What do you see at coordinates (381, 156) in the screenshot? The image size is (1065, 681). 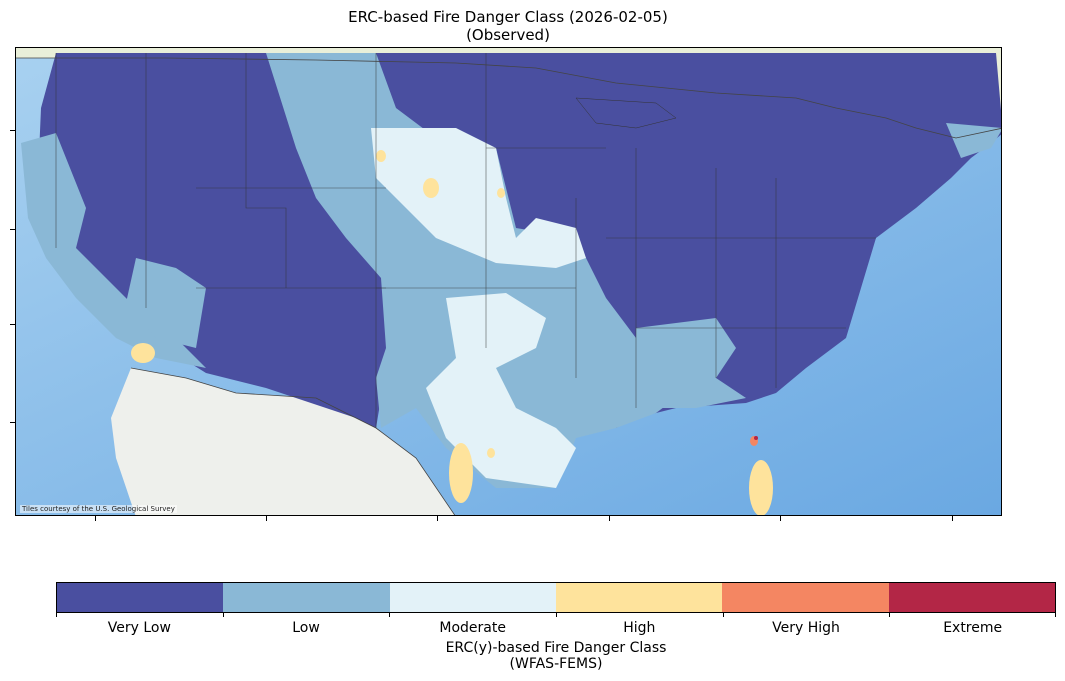 I see `region-high-dakota` at bounding box center [381, 156].